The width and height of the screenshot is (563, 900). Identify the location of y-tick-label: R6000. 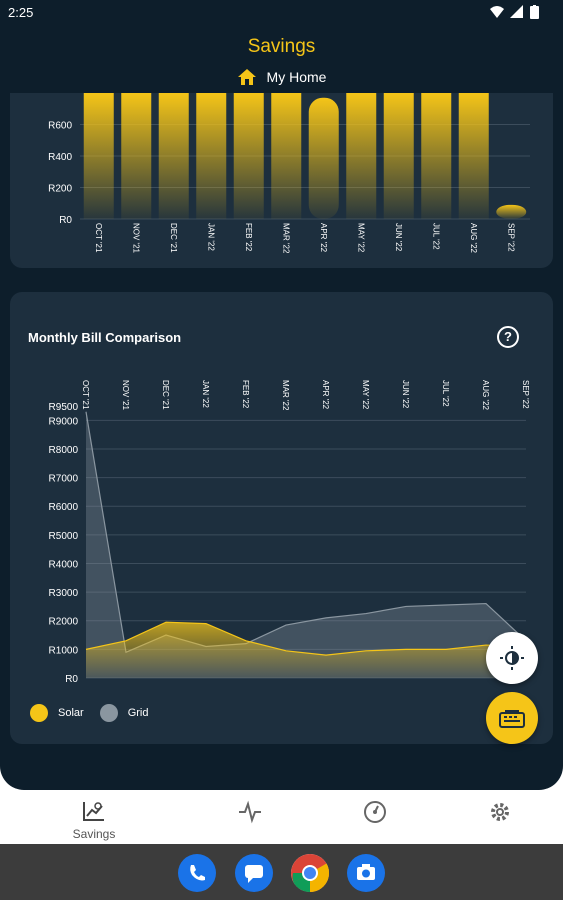
(64, 507).